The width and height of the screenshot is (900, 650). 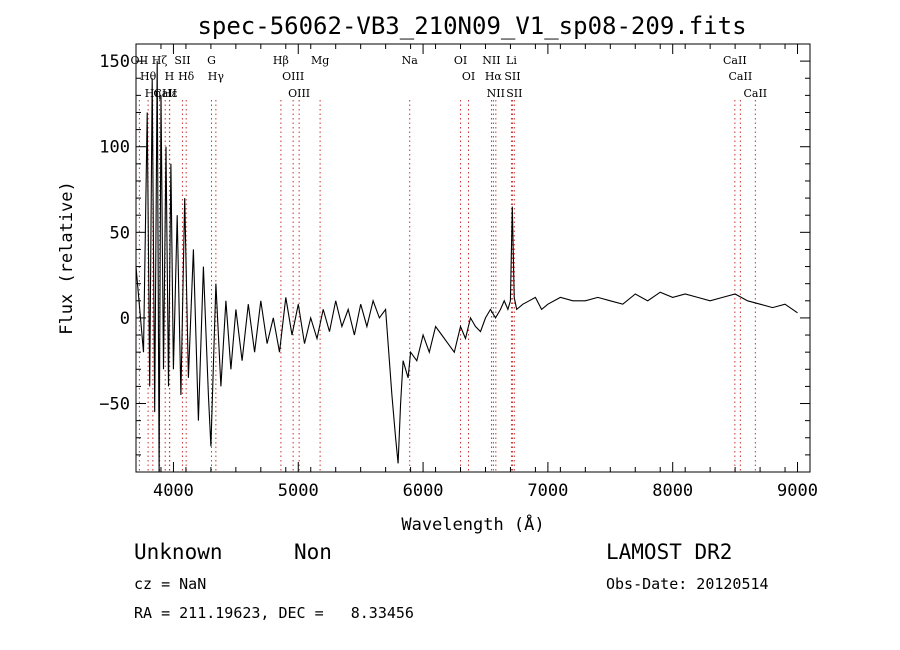 I want to click on line-marker-label: OII, so click(x=140, y=60).